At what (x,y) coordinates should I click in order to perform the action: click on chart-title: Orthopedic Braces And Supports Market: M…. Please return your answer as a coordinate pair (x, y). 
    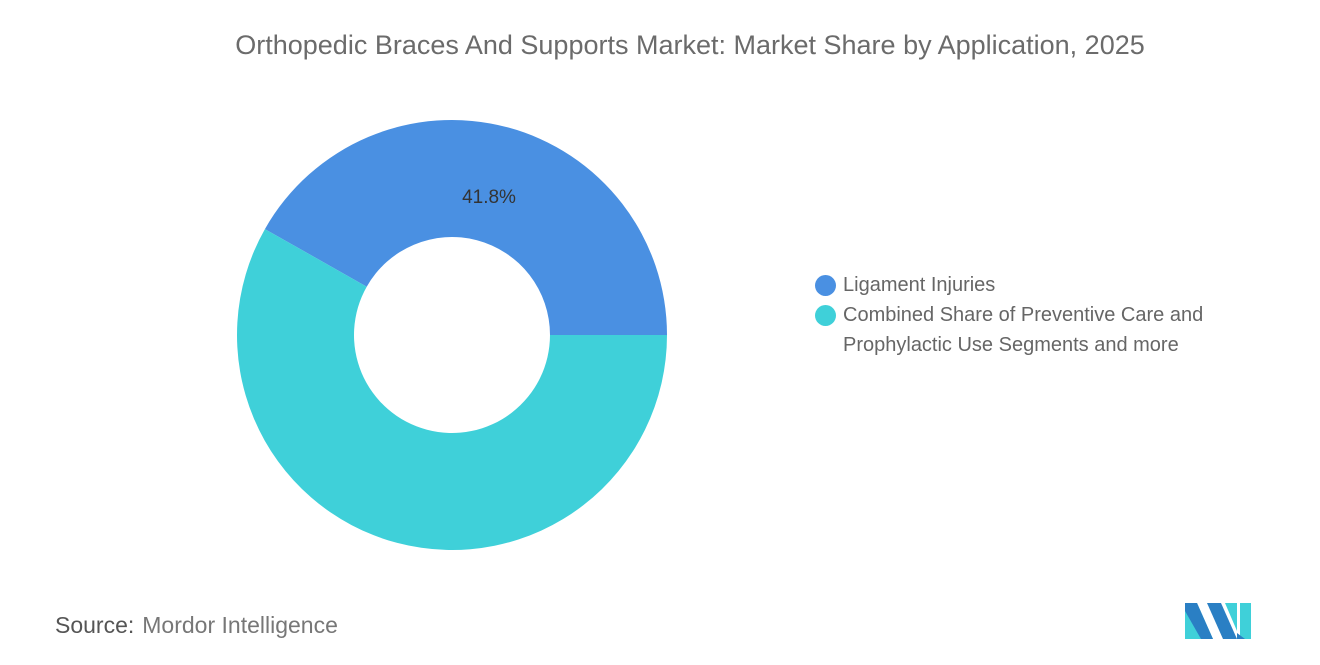
    Looking at the image, I should click on (690, 45).